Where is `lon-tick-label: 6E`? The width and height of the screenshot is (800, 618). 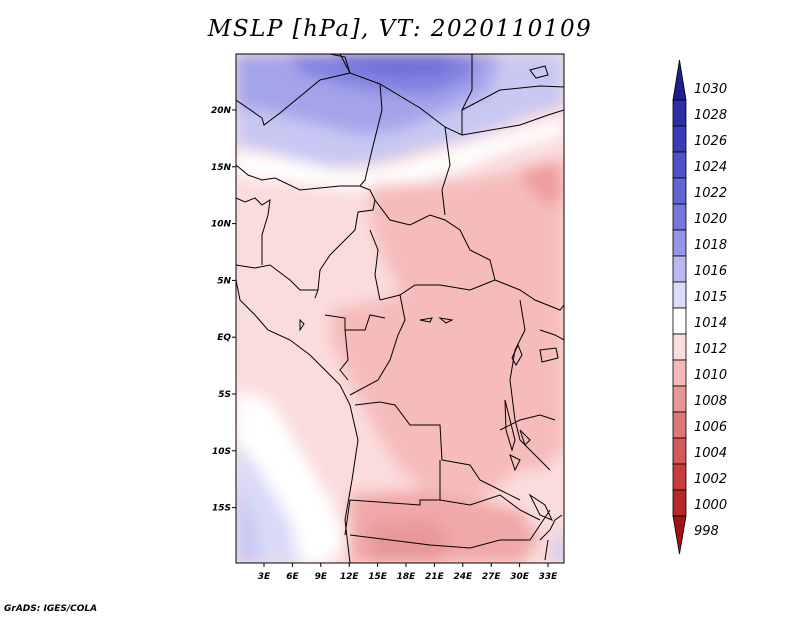 lon-tick-label: 6E is located at coordinates (292, 577).